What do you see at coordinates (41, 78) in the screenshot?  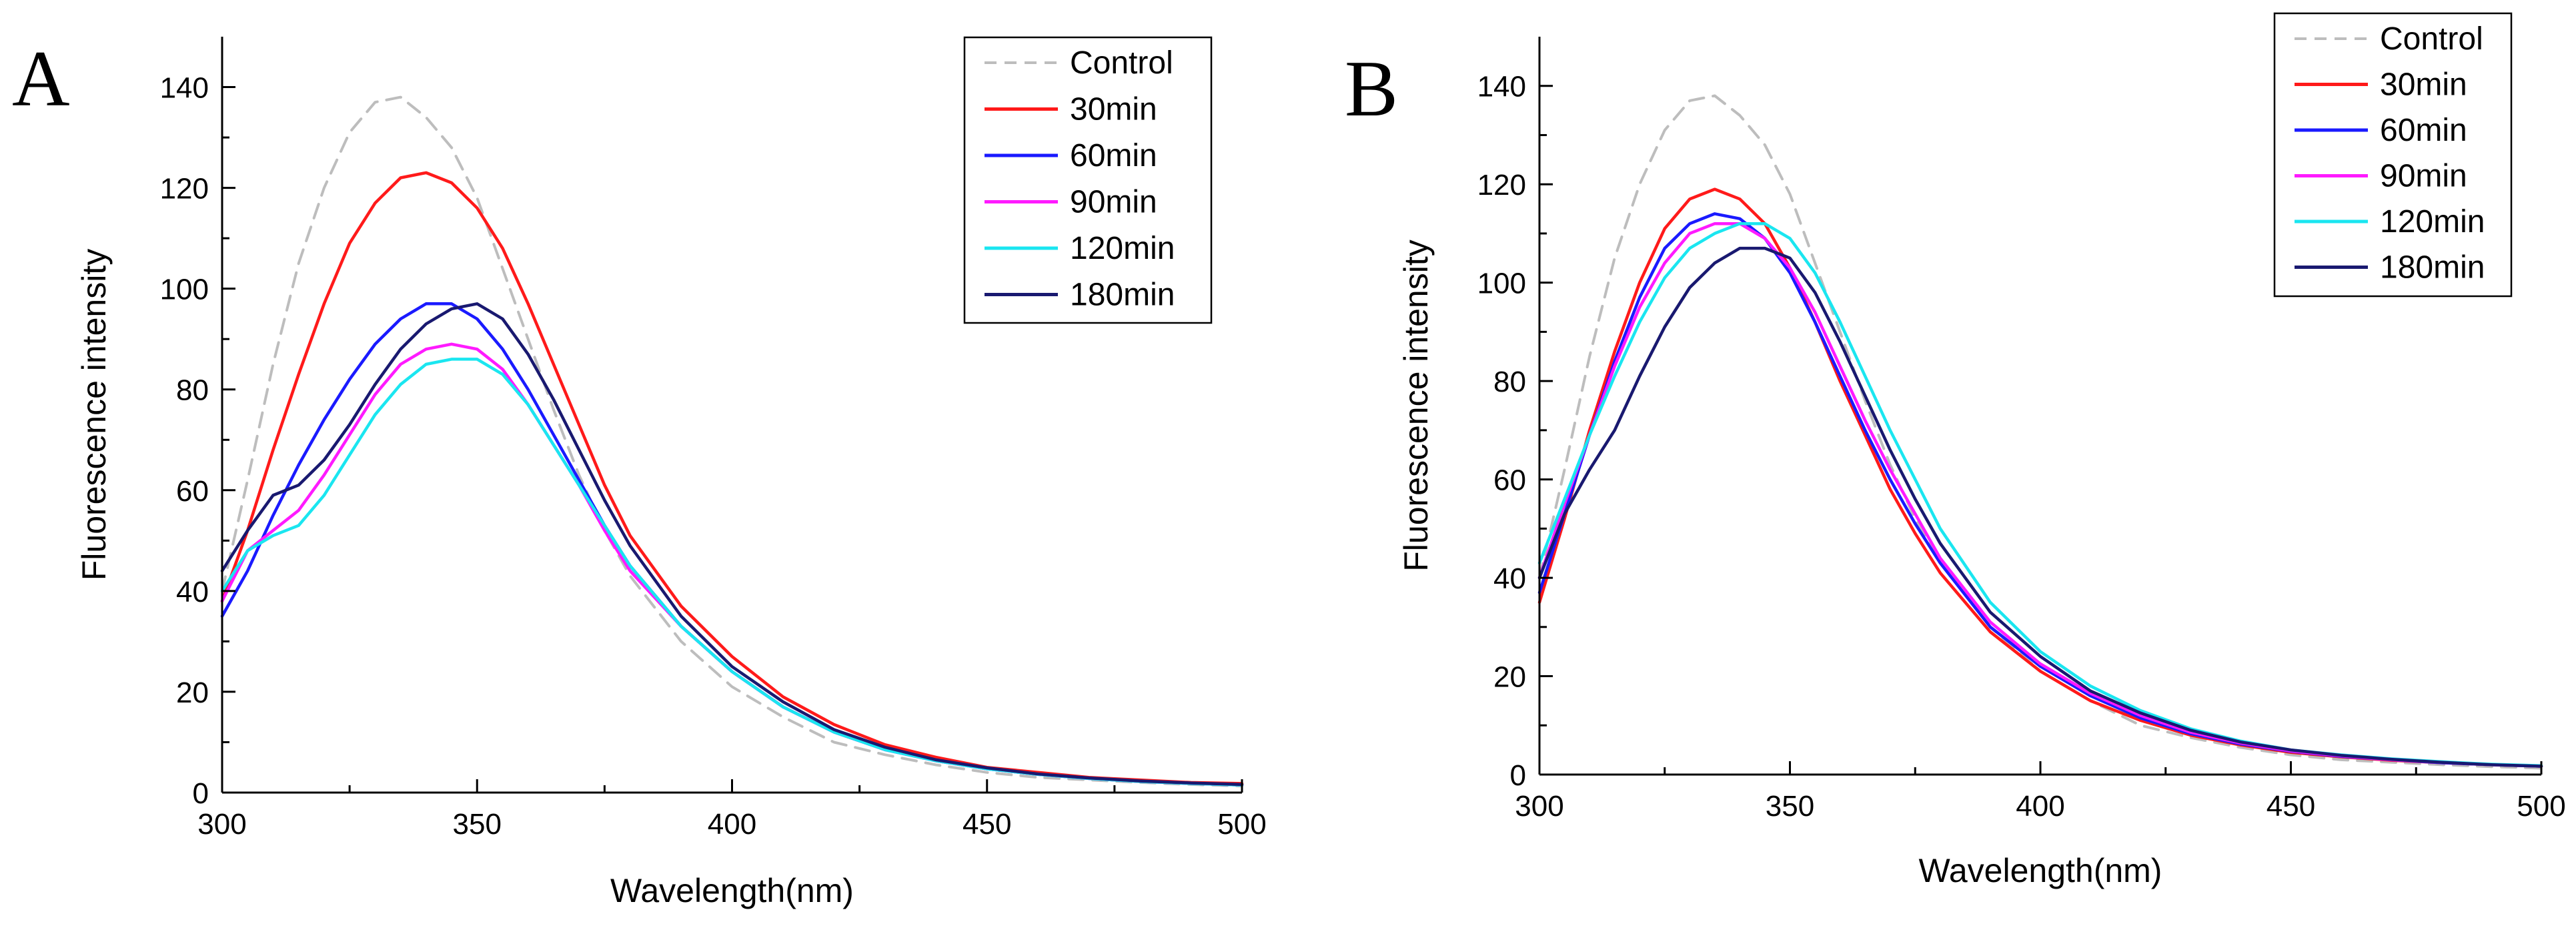 I see `panel-label: A` at bounding box center [41, 78].